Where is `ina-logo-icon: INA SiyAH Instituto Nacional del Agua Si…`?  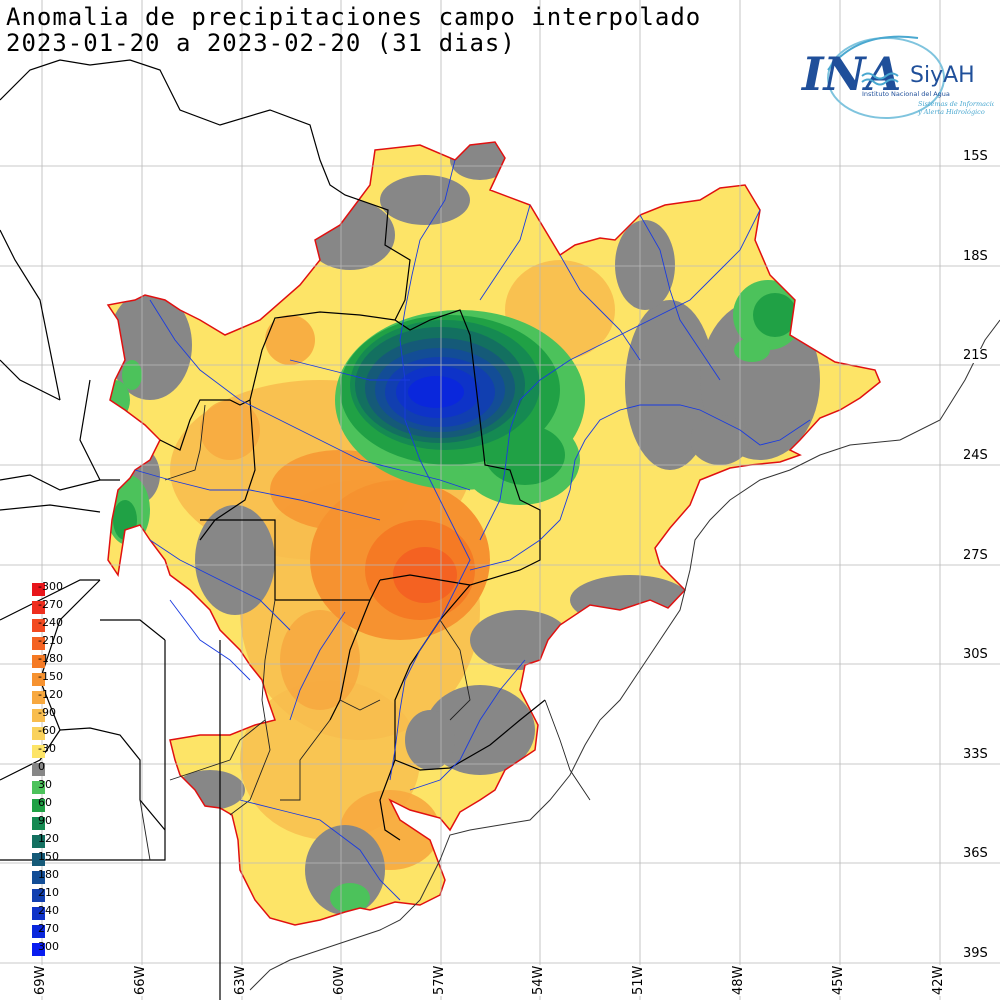 ina-logo-icon: INA SiyAH Instituto Nacional del Agua Si… is located at coordinates (900, 77).